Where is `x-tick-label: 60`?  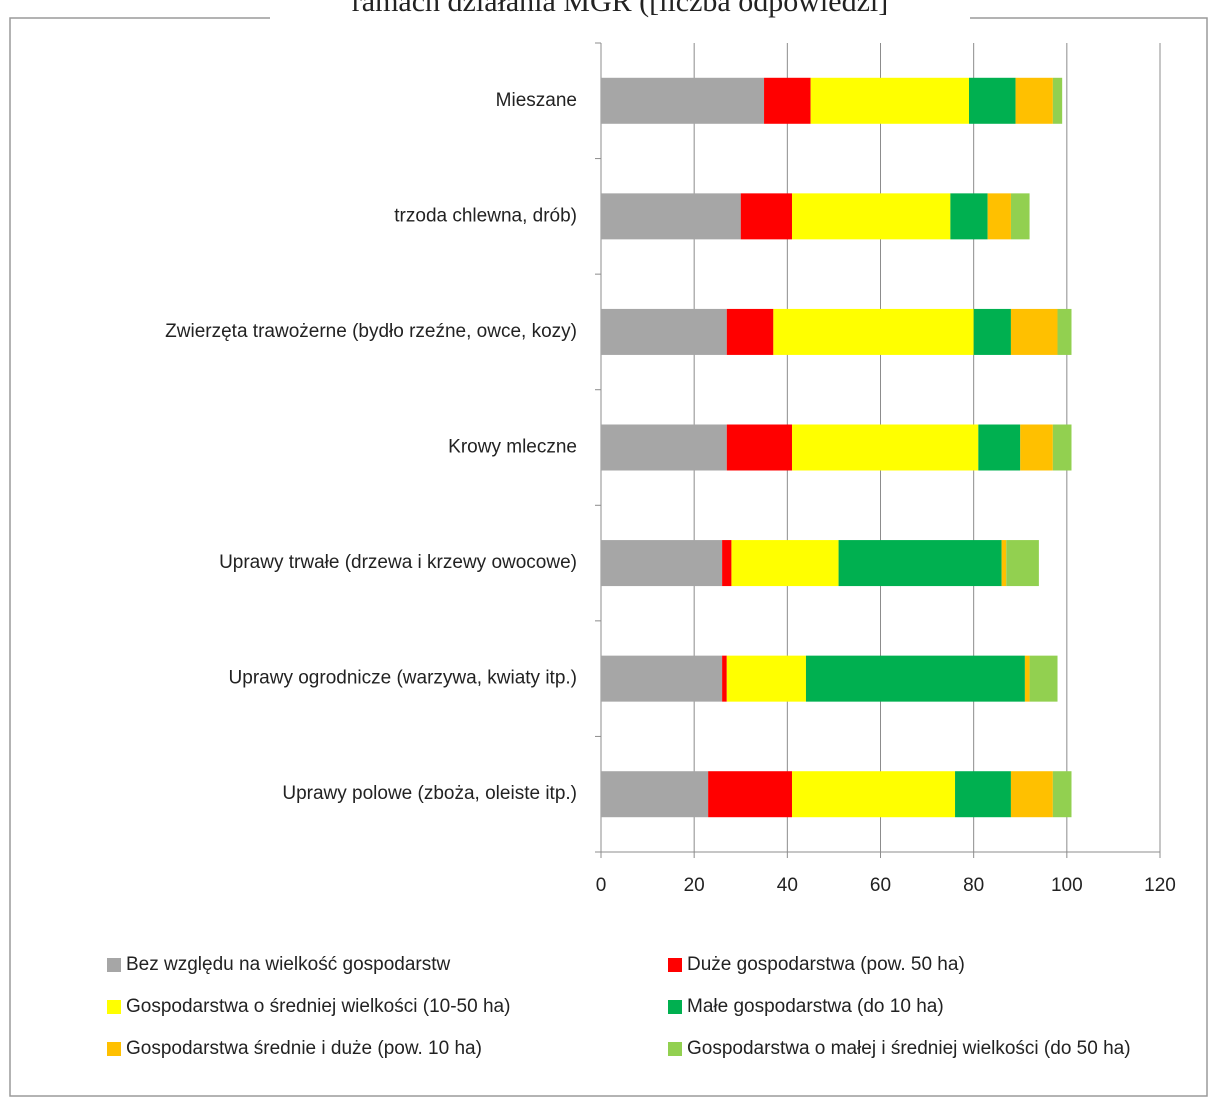 x-tick-label: 60 is located at coordinates (880, 885).